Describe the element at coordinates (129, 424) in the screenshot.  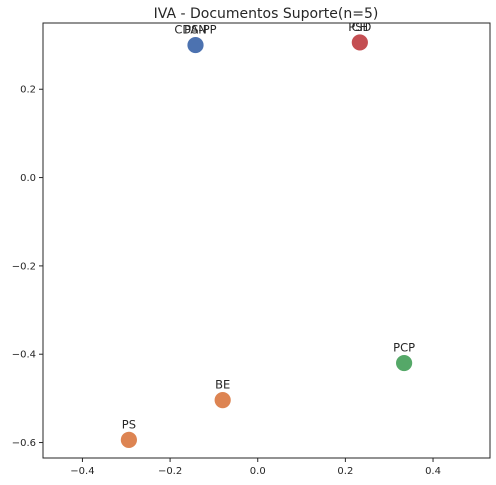
I see `point-label-ps: PS` at that location.